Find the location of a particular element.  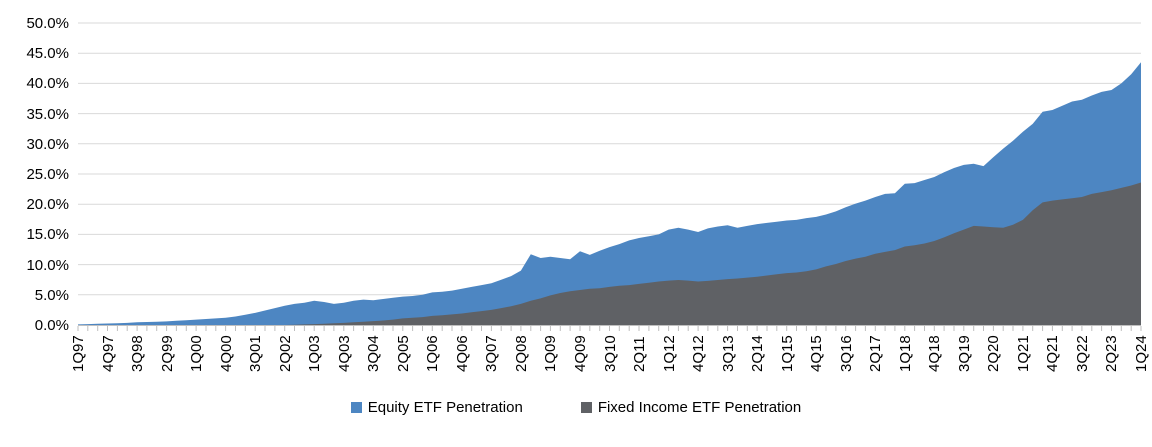

y-axis-label: 5.0% is located at coordinates (51, 295).